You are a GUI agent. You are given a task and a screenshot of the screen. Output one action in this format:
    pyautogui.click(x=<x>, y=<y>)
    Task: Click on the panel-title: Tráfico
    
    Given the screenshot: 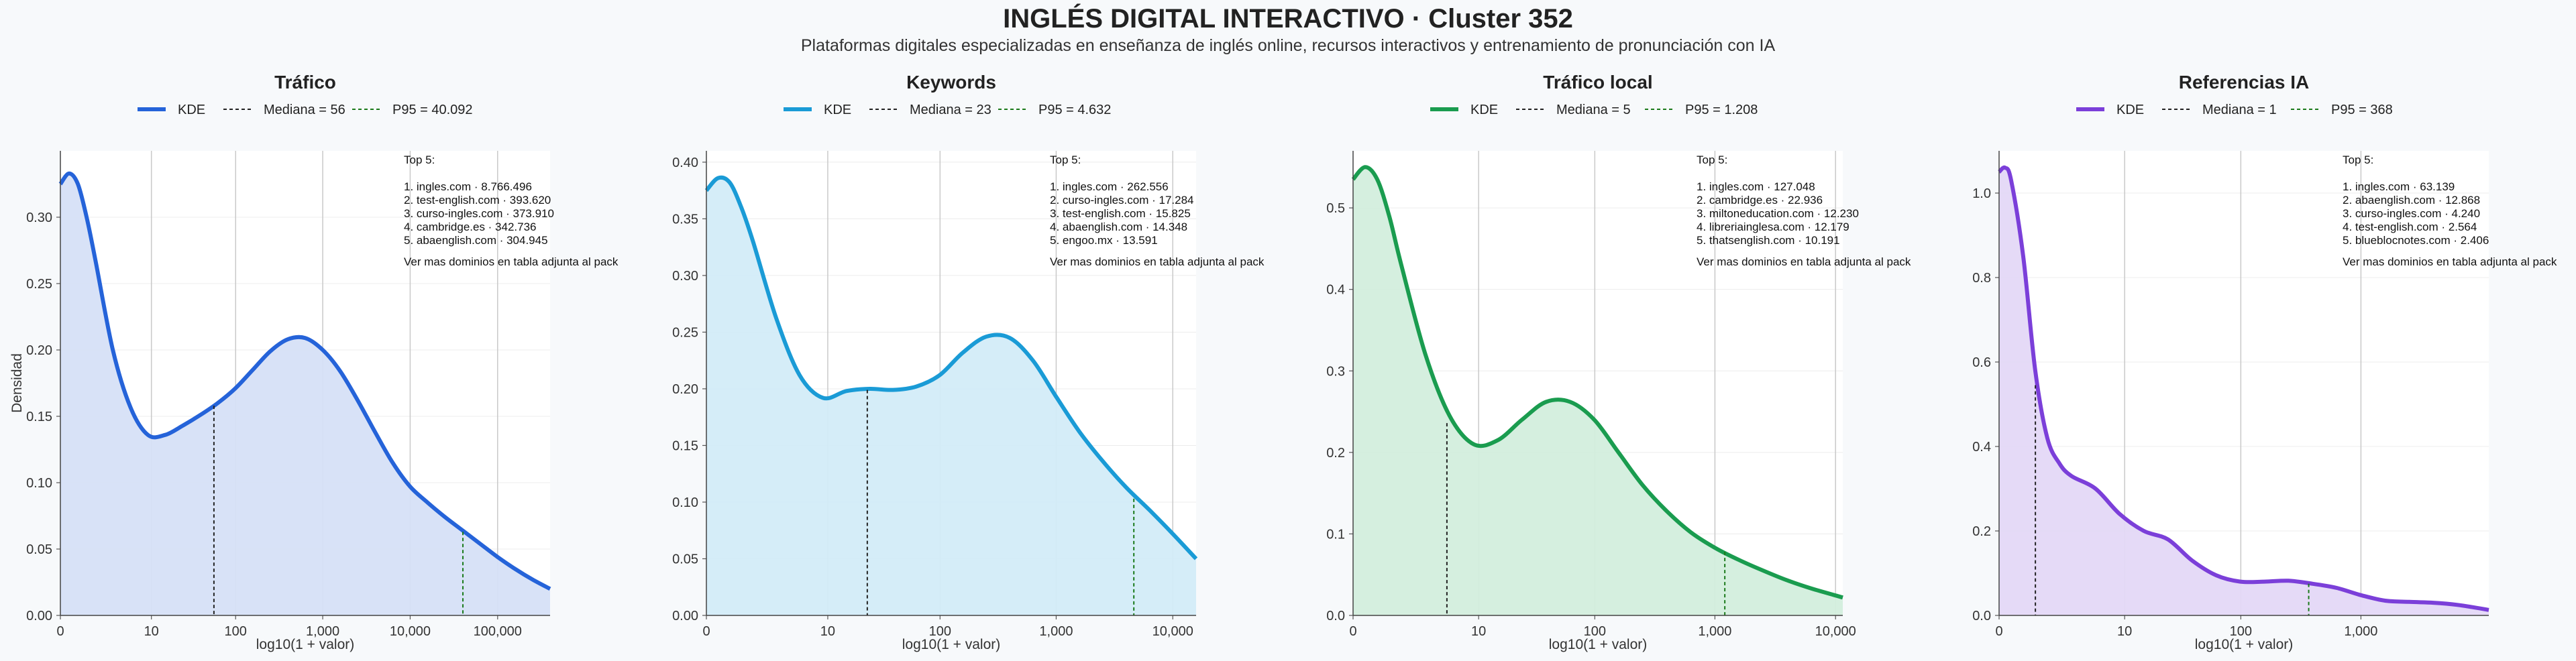 What is the action you would take?
    pyautogui.click(x=305, y=82)
    